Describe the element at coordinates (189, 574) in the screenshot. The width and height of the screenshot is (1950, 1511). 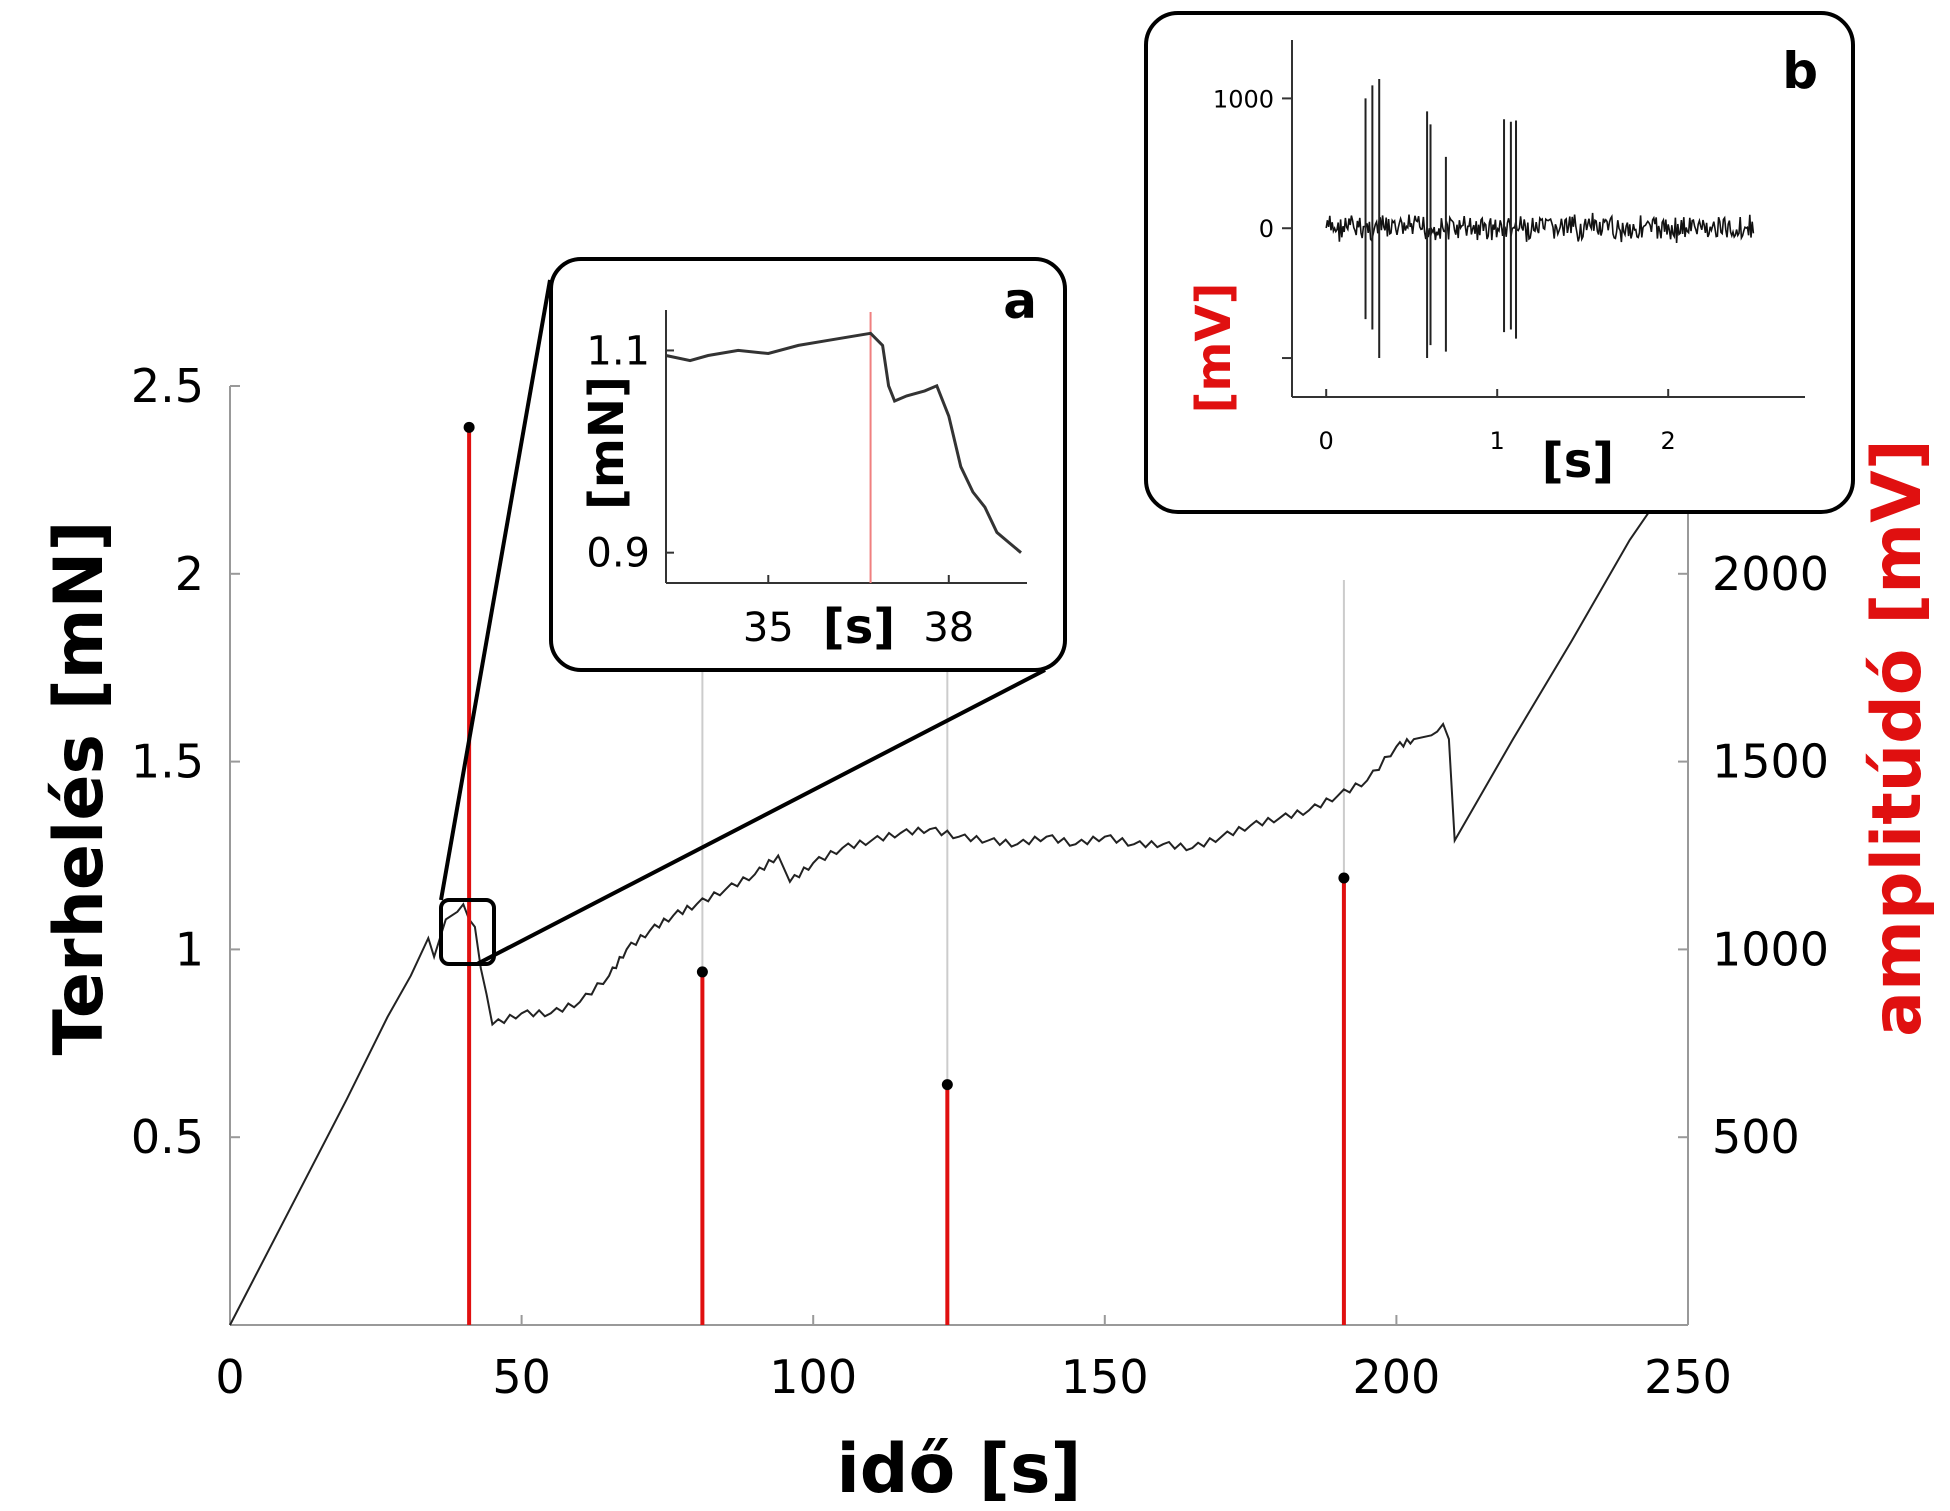
I see `left-tick-label: 2` at that location.